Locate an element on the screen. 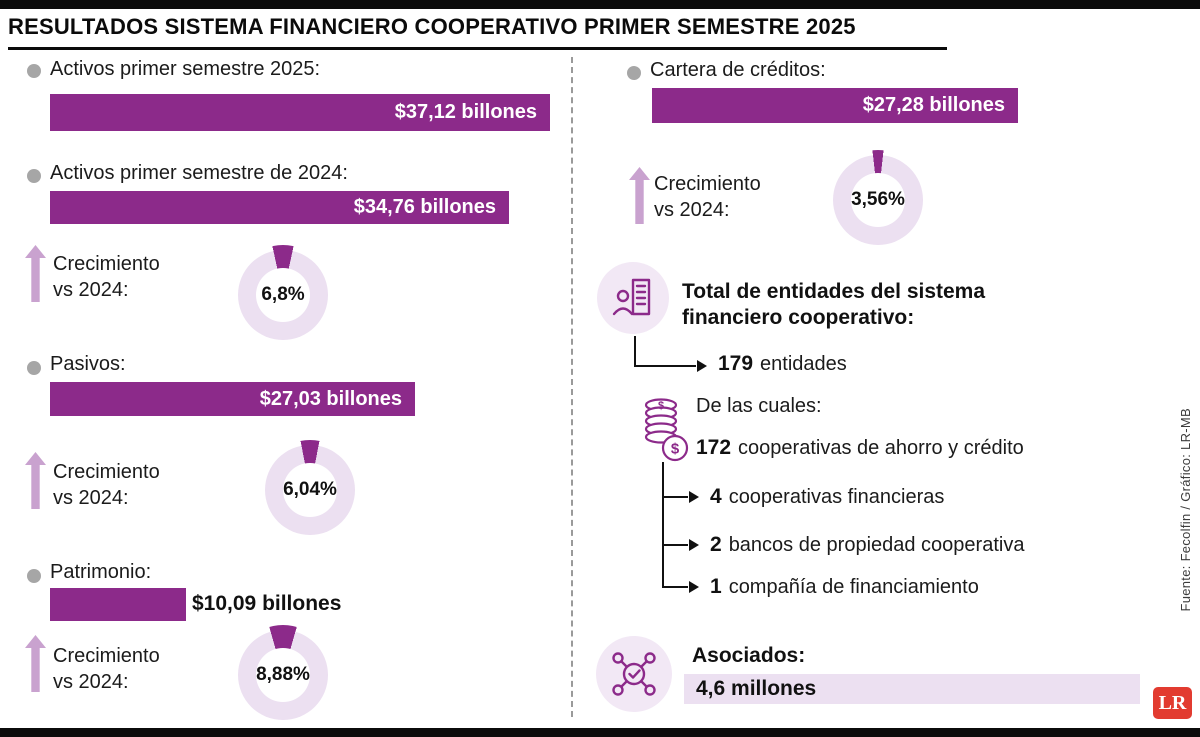  breakdown-item-2-text: bancos de propiedad cooperativa is located at coordinates (876, 545).